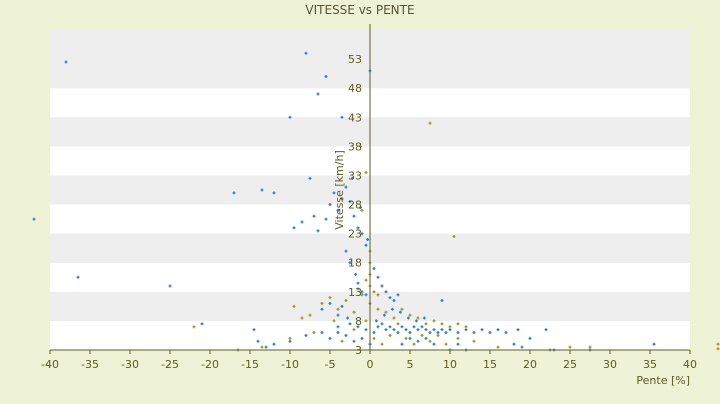 This screenshot has width=720, height=404. I want to click on x-tick-label: -35, so click(90, 364).